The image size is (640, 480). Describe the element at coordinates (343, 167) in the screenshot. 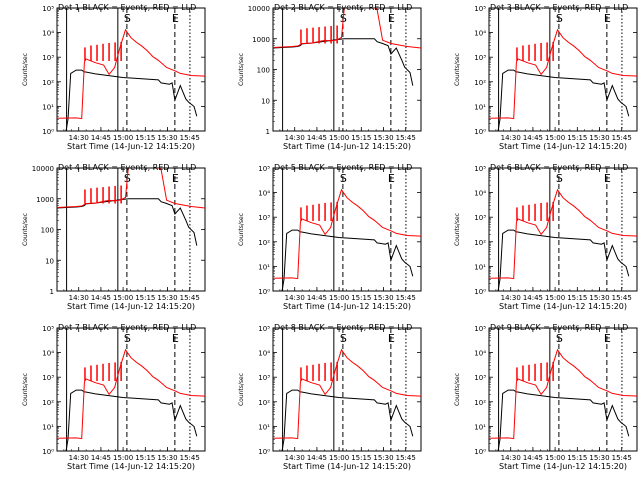

I see `panel-title: Det 5 BLACK = Events, RED = LLD` at that location.